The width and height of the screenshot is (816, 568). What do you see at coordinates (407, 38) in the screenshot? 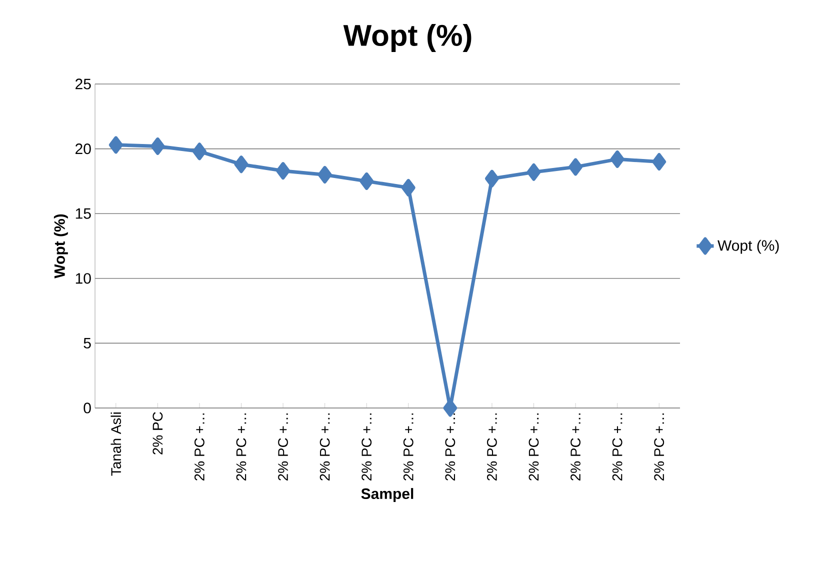
I see `chart-title: Wopt (%)` at bounding box center [407, 38].